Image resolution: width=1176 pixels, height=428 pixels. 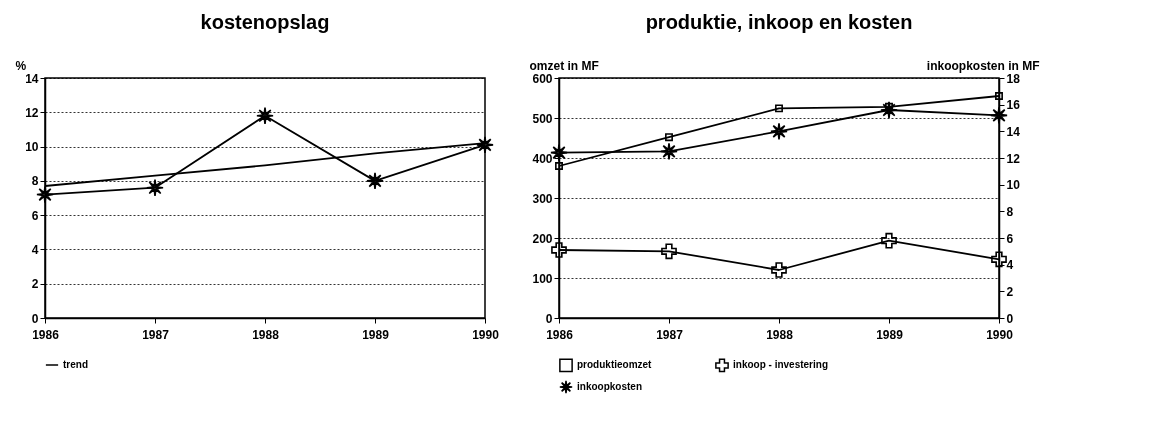 What do you see at coordinates (32, 78) in the screenshot?
I see `y-tick-label: 14` at bounding box center [32, 78].